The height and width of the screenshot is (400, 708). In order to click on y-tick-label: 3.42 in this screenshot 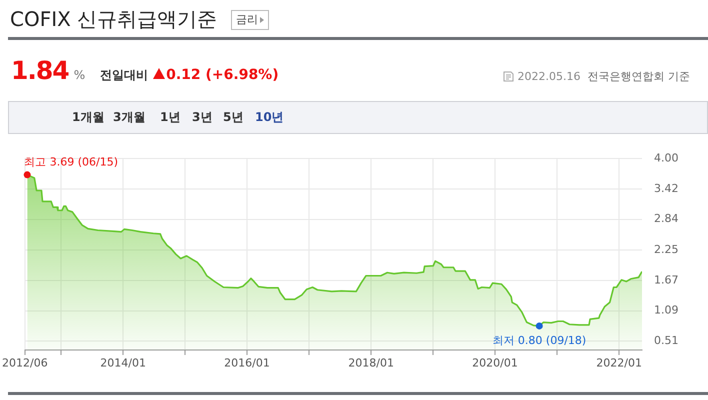, I will do `click(666, 188)`.